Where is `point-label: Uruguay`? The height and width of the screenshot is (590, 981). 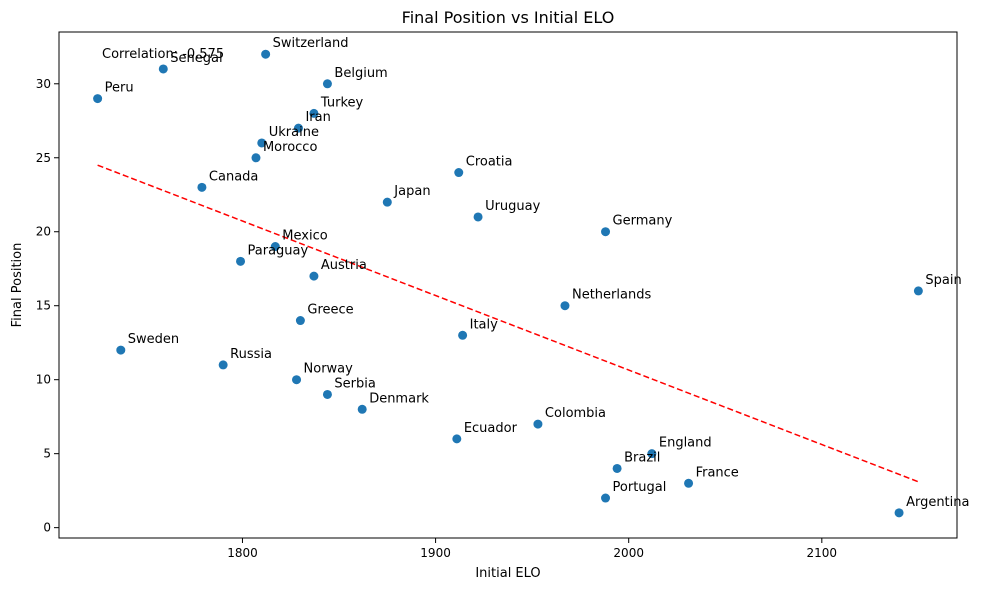
point-label: Uruguay is located at coordinates (513, 206).